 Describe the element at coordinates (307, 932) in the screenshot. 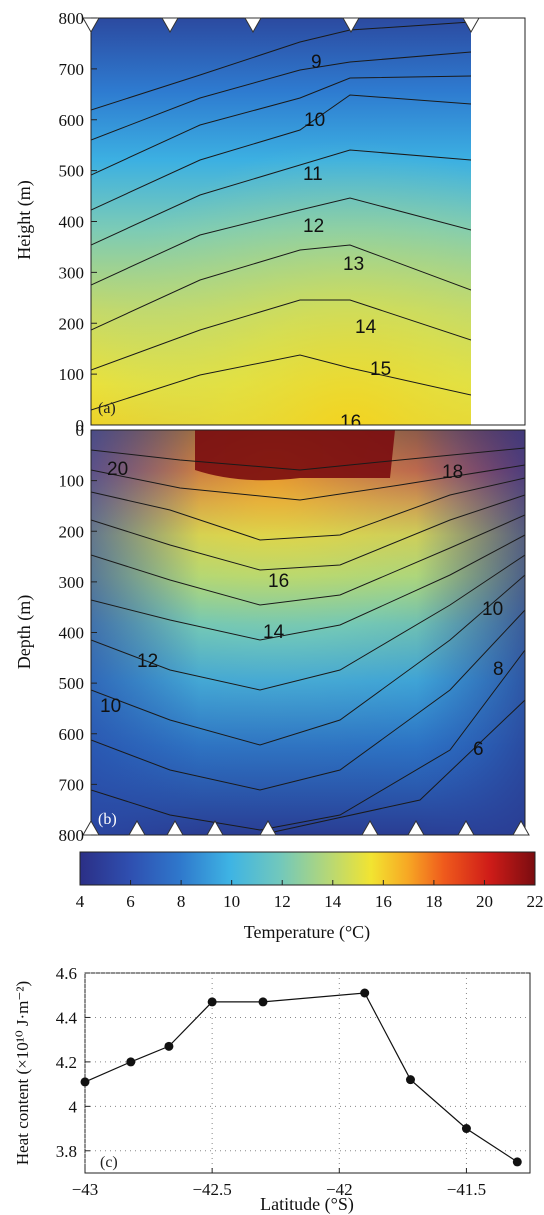

I see `colorbar-label: Temperature (°C)` at that location.